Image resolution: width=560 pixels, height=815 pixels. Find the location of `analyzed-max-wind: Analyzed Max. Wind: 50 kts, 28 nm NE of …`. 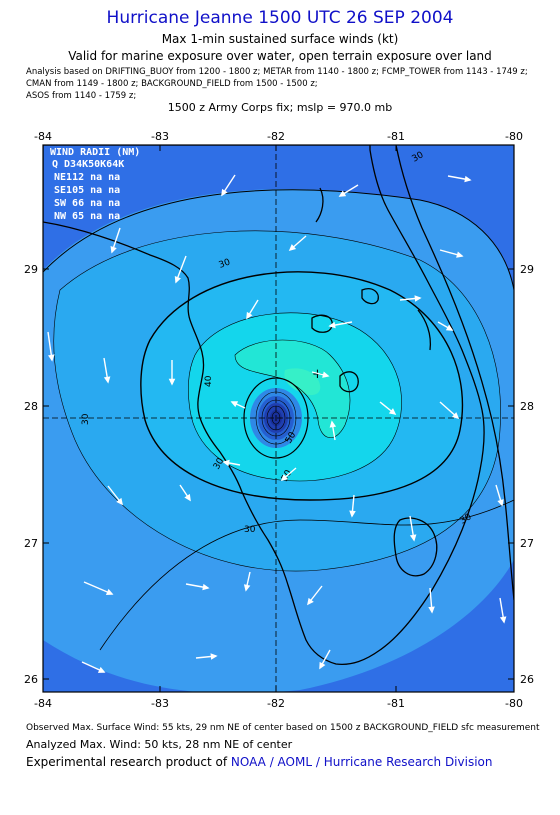

analyzed-max-wind: Analyzed Max. Wind: 50 kts, 28 nm NE of … is located at coordinates (159, 744).